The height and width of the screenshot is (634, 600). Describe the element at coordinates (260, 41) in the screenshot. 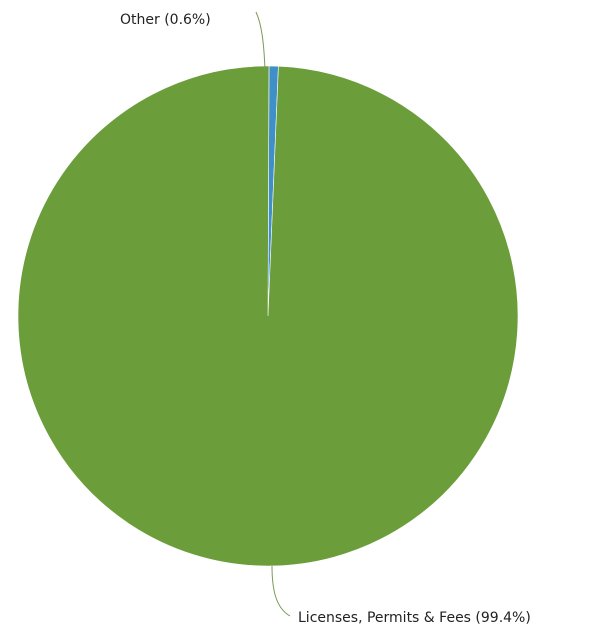

I see `leader-line-other` at that location.